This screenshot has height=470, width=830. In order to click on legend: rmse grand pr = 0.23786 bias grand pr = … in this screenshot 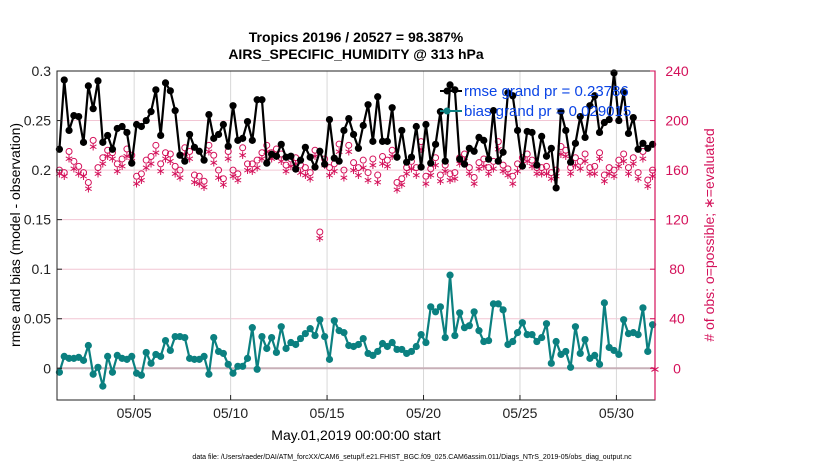, I will do `click(535, 101)`.